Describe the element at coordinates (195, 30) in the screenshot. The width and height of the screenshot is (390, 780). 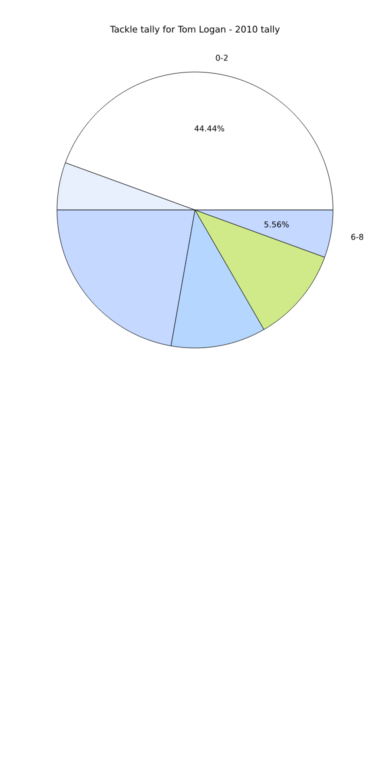
I see `chart-title: Tackle tally for Tom Logan - 2010 tally` at that location.